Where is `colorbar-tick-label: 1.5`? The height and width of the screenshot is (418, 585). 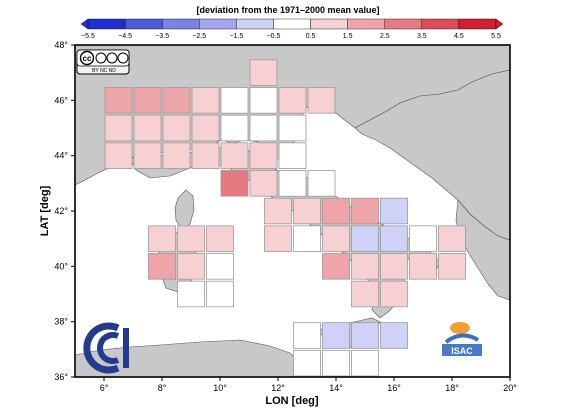
colorbar-tick-label: 1.5 is located at coordinates (348, 36).